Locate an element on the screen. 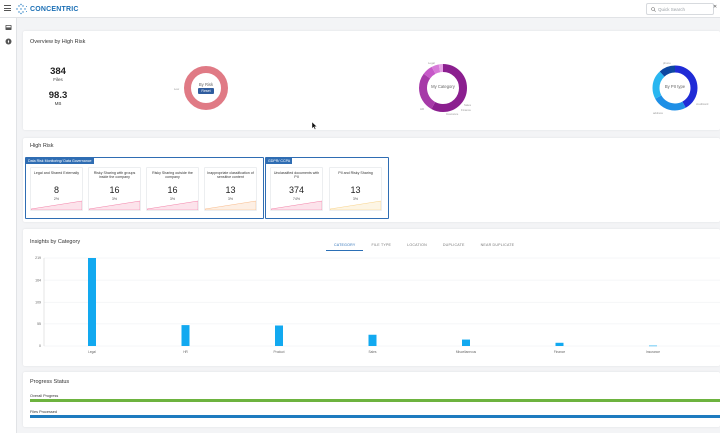 This screenshot has height=433, width=720. y-tick-label: 55 is located at coordinates (39, 324).